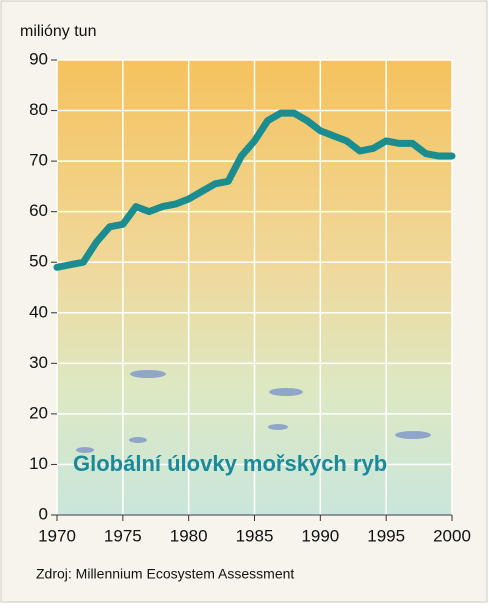 Image resolution: width=489 pixels, height=609 pixels. I want to click on x-tick-label: 1990, so click(320, 535).